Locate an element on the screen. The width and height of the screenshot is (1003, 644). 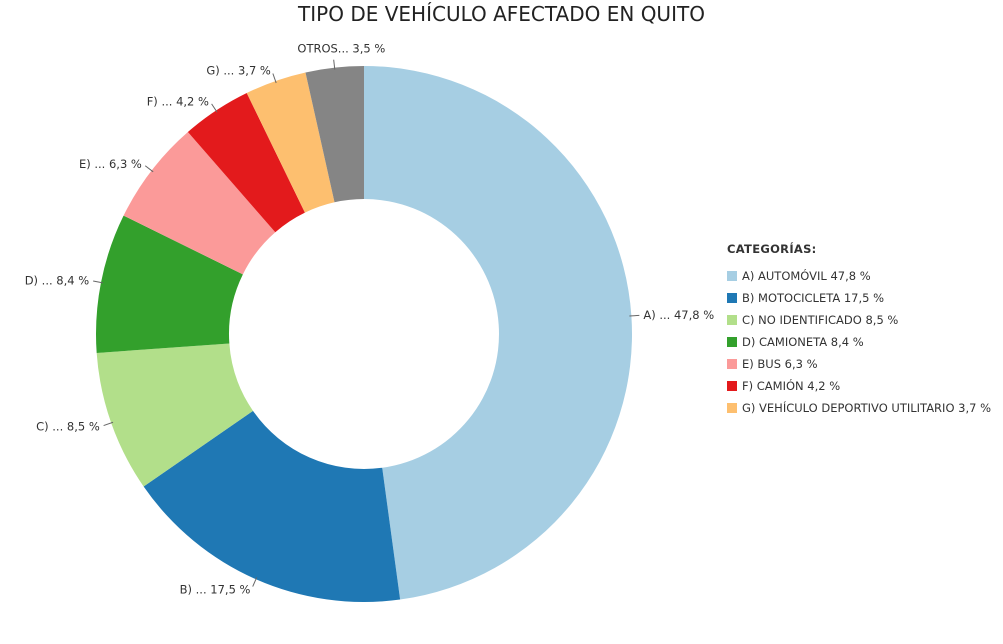
legend-item-0: A) AUTOMÓVIL 47,8 % is located at coordinates (859, 276).